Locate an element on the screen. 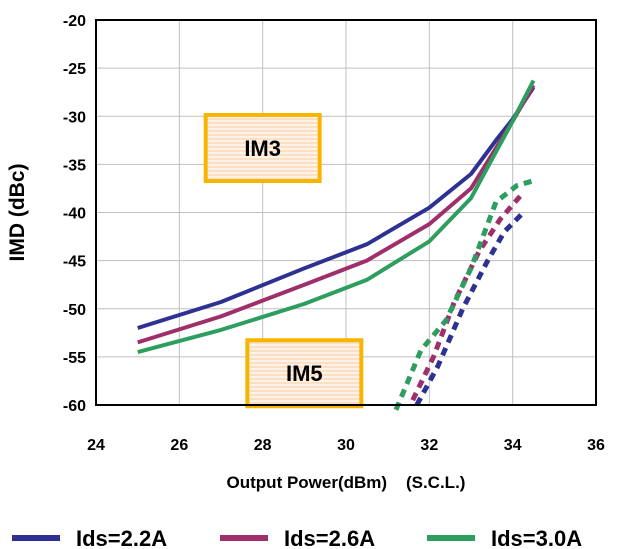 The width and height of the screenshot is (619, 549). legend-label: Ids=2.6A is located at coordinates (329, 537).